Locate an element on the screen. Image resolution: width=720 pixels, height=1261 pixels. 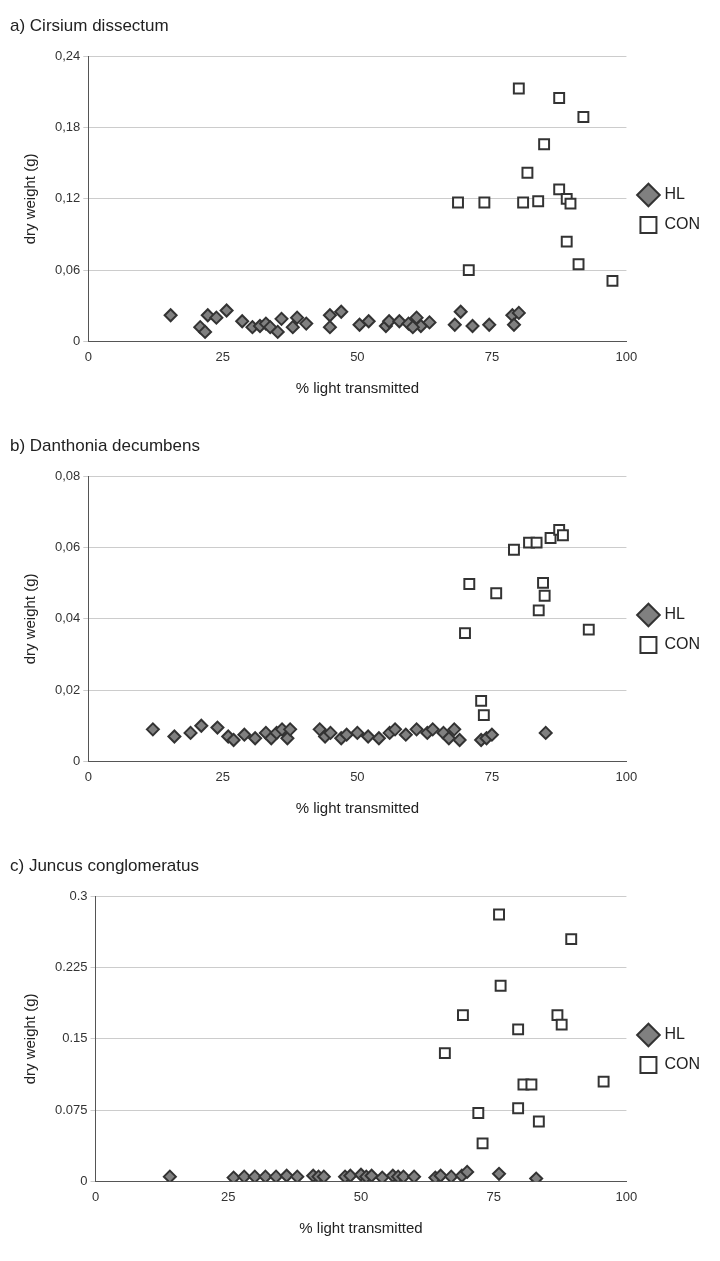
y-tick-label: 0,02 is located at coordinates (67, 689).